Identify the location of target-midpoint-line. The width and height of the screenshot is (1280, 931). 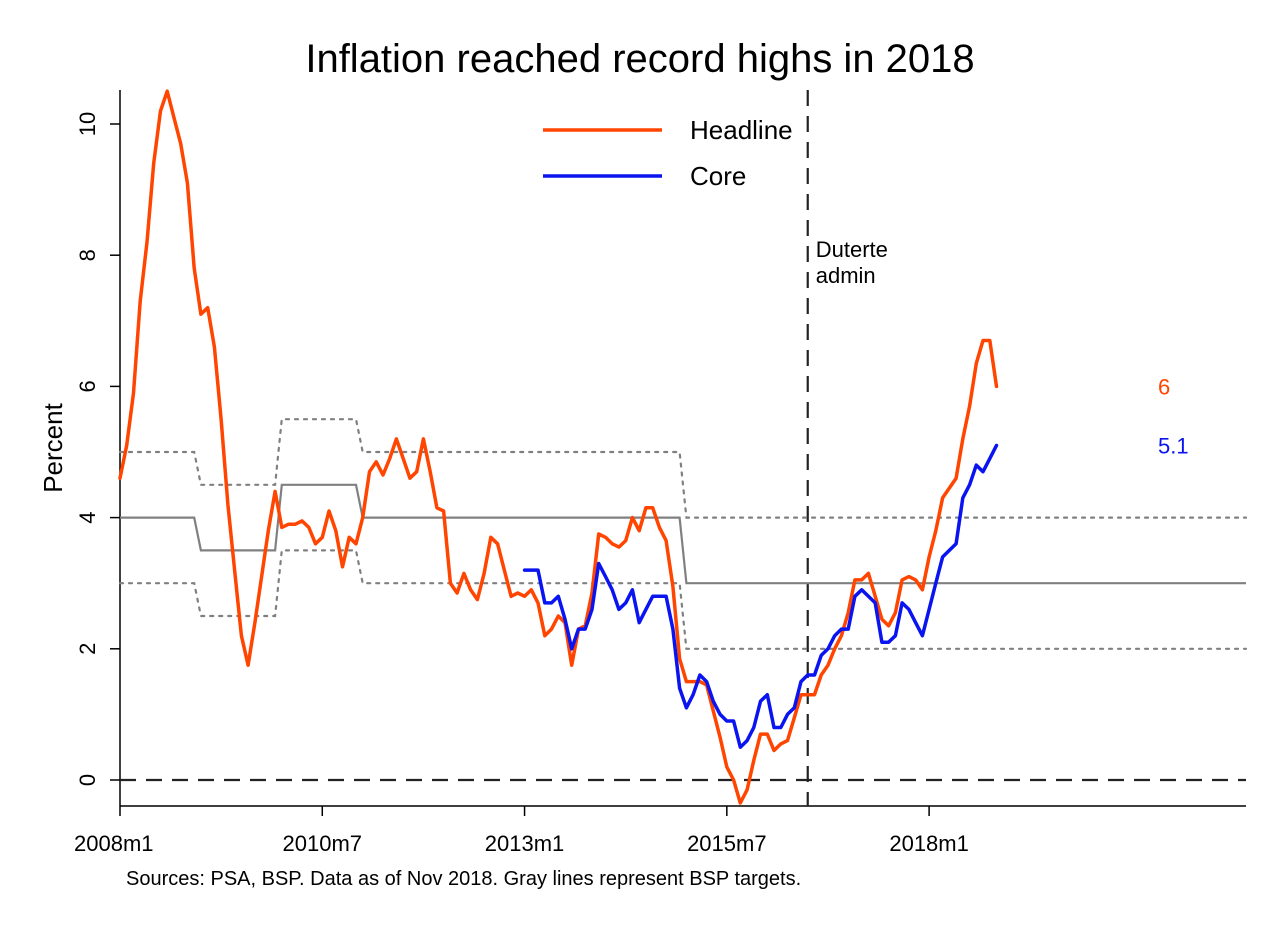
(683, 534).